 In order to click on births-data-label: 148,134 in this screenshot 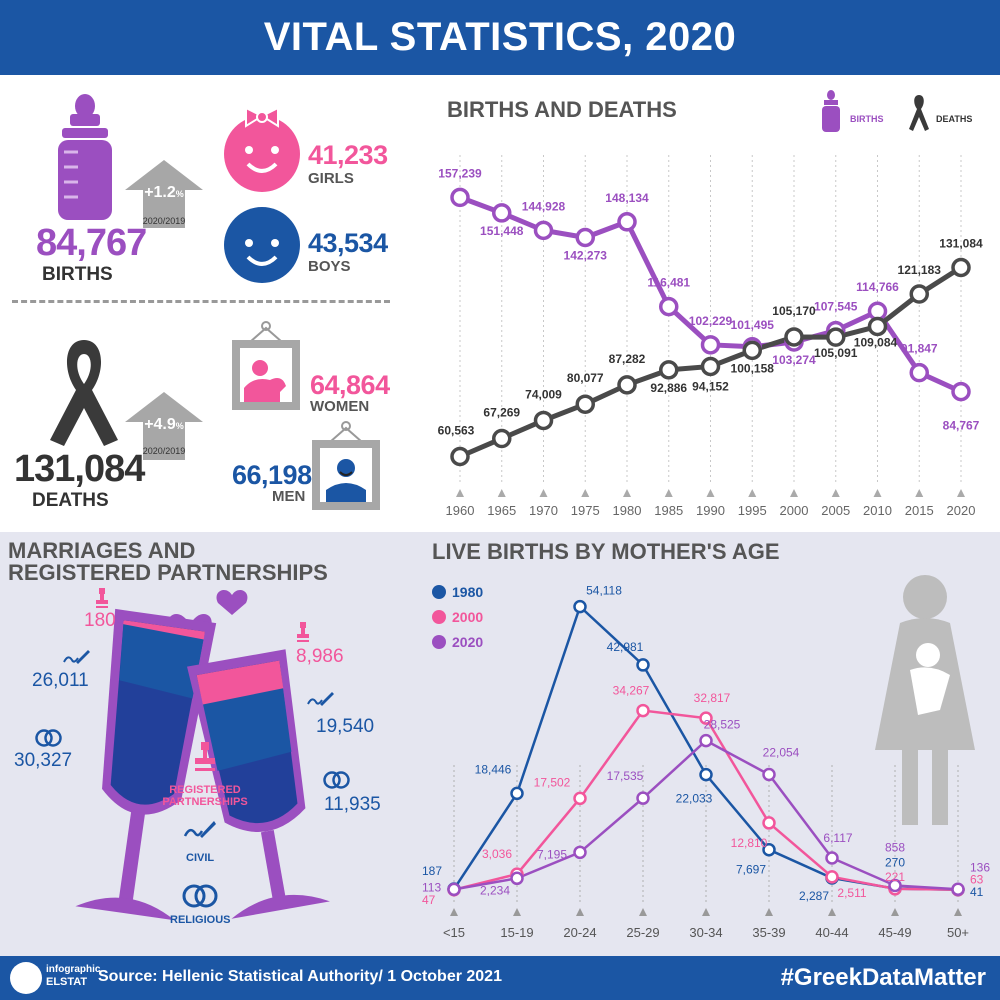, I will do `click(627, 198)`.